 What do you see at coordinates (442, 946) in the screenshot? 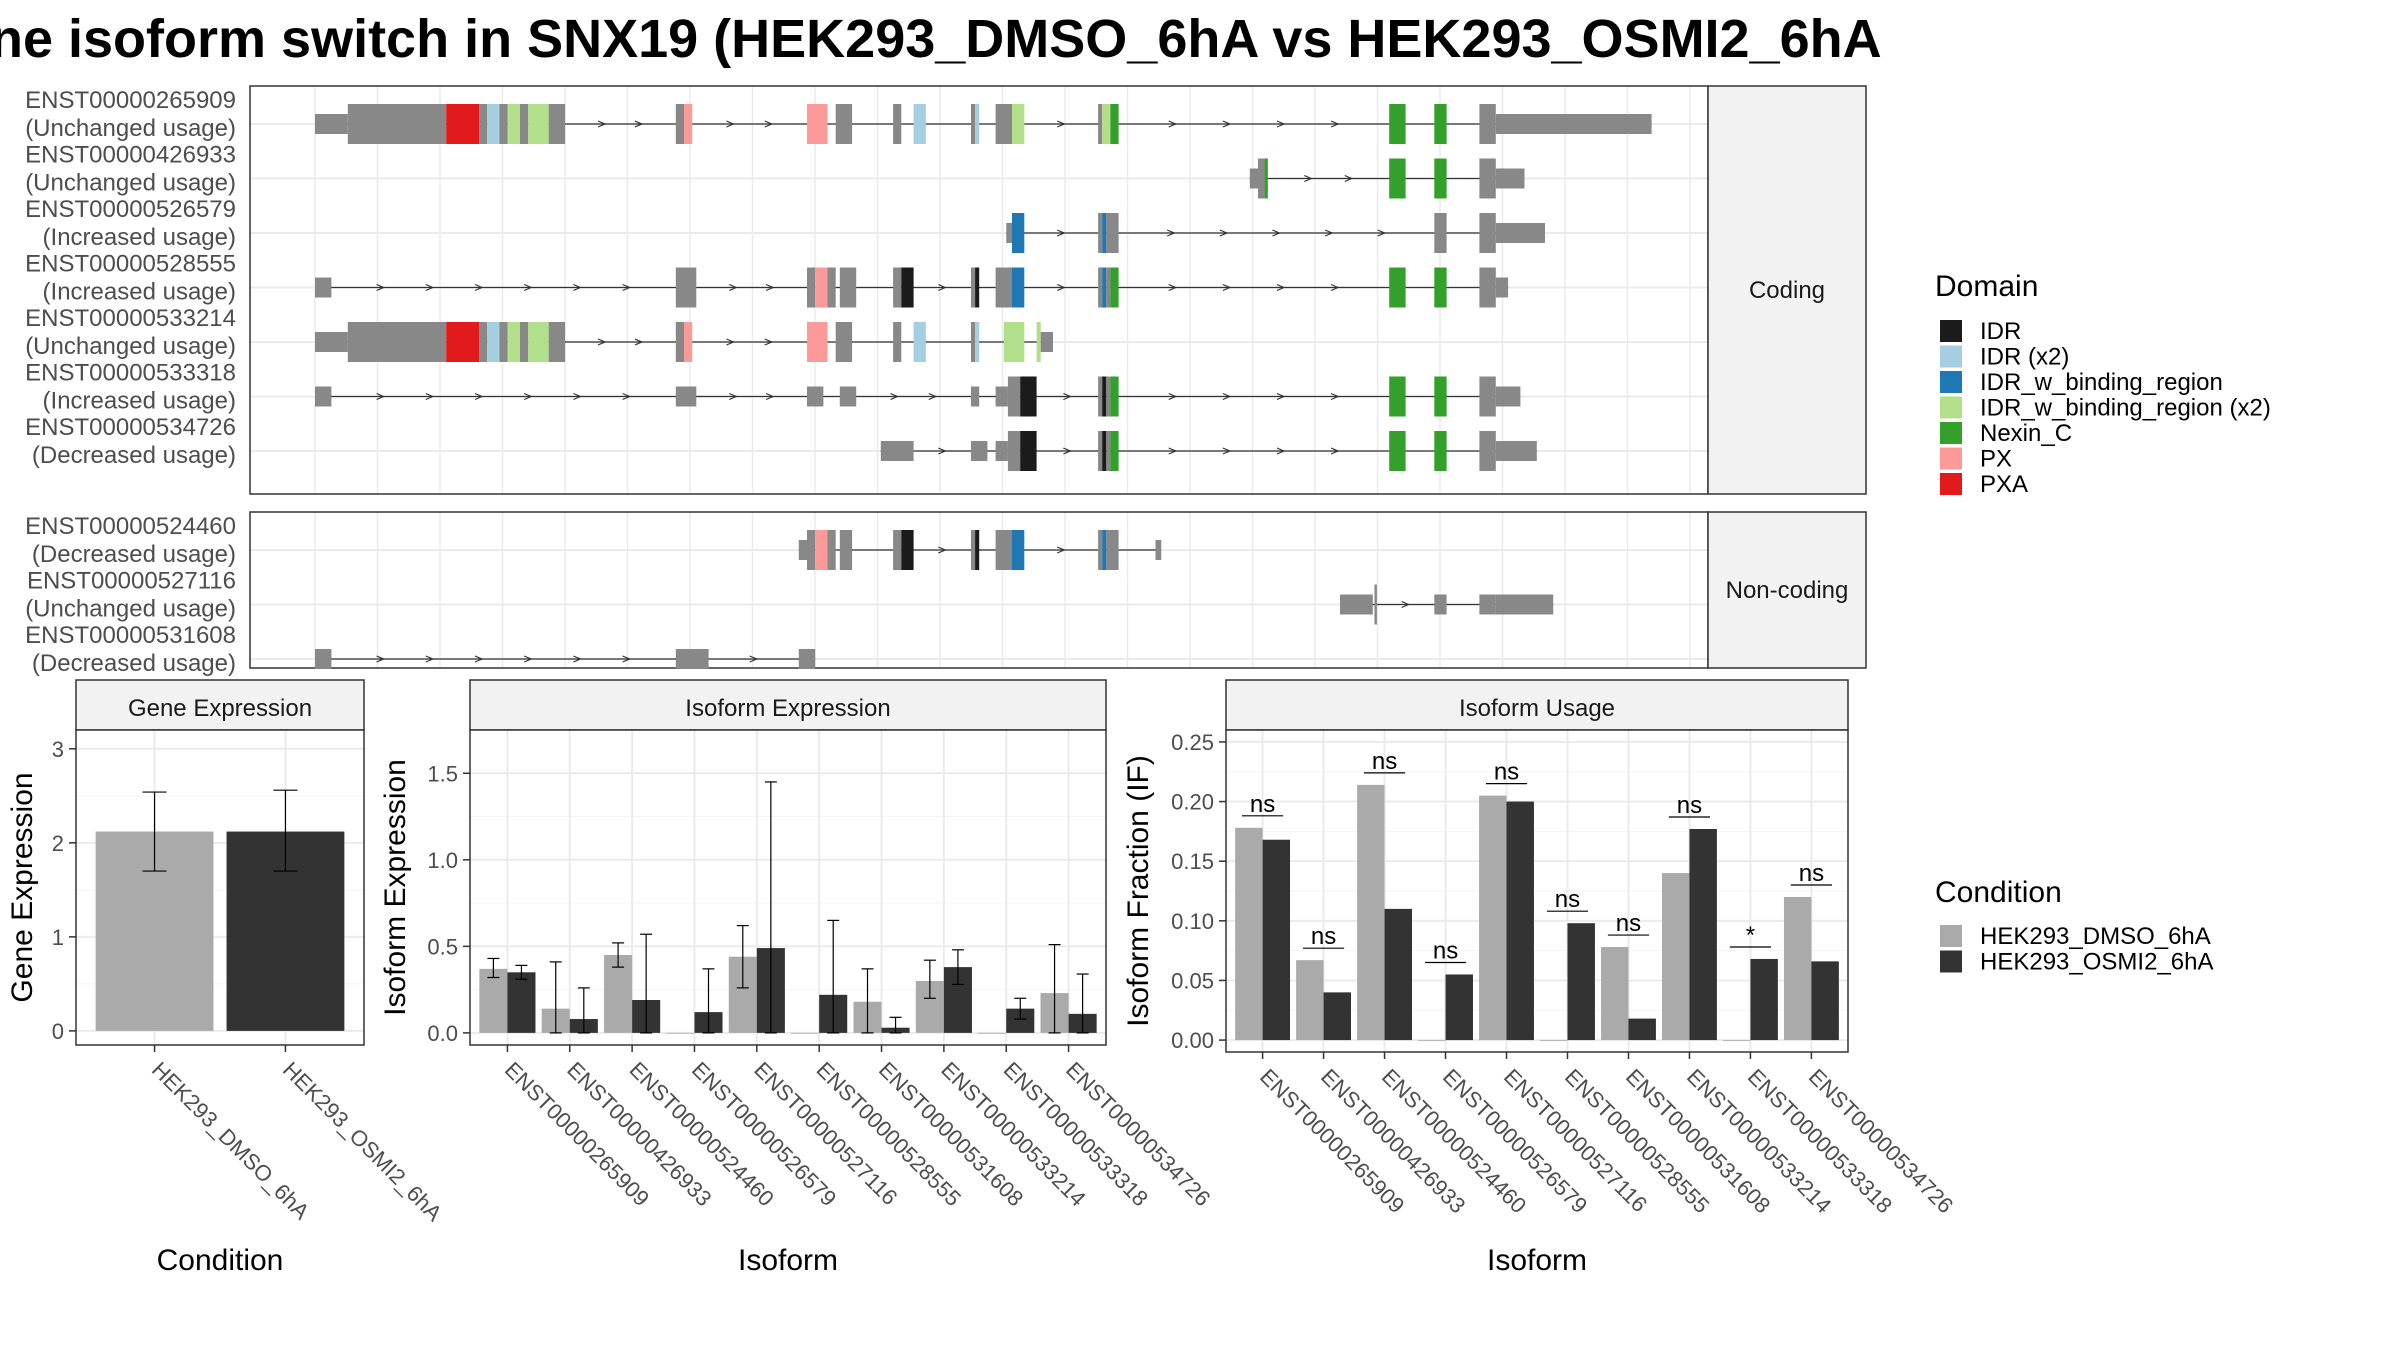
I see `y-tick-label: 0.5` at bounding box center [442, 946].